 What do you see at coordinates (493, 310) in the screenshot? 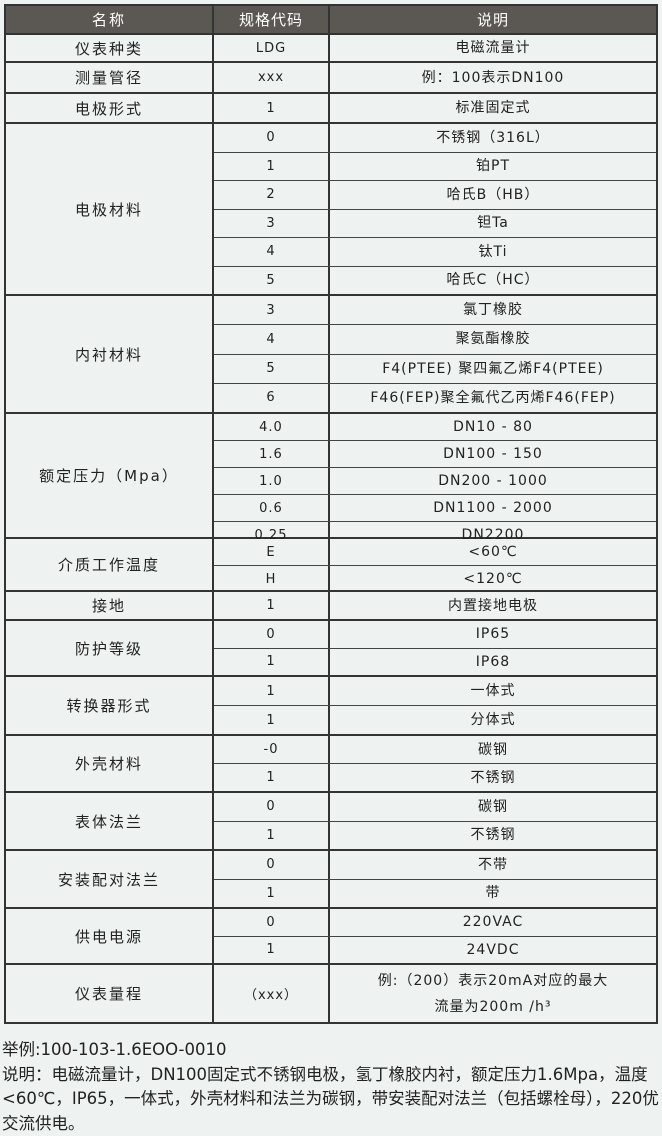
I see `spec-description: 氯丁橡胶` at bounding box center [493, 310].